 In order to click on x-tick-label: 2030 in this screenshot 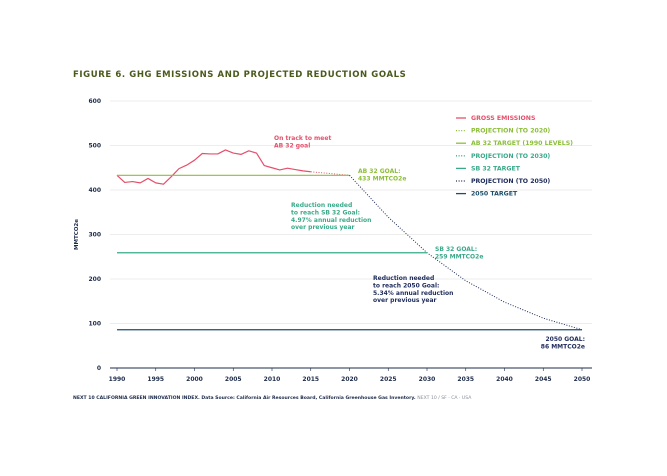, I will do `click(427, 379)`.